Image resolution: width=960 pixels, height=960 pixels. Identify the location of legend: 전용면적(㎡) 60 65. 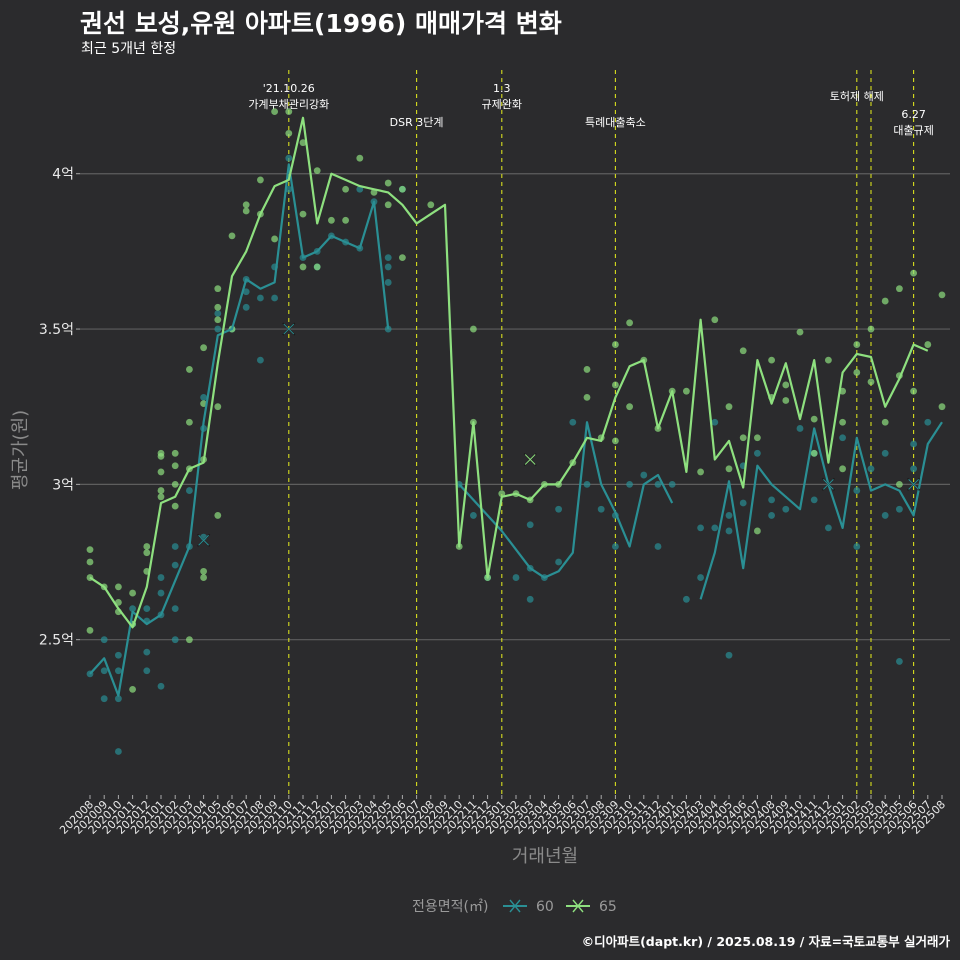
(514, 907).